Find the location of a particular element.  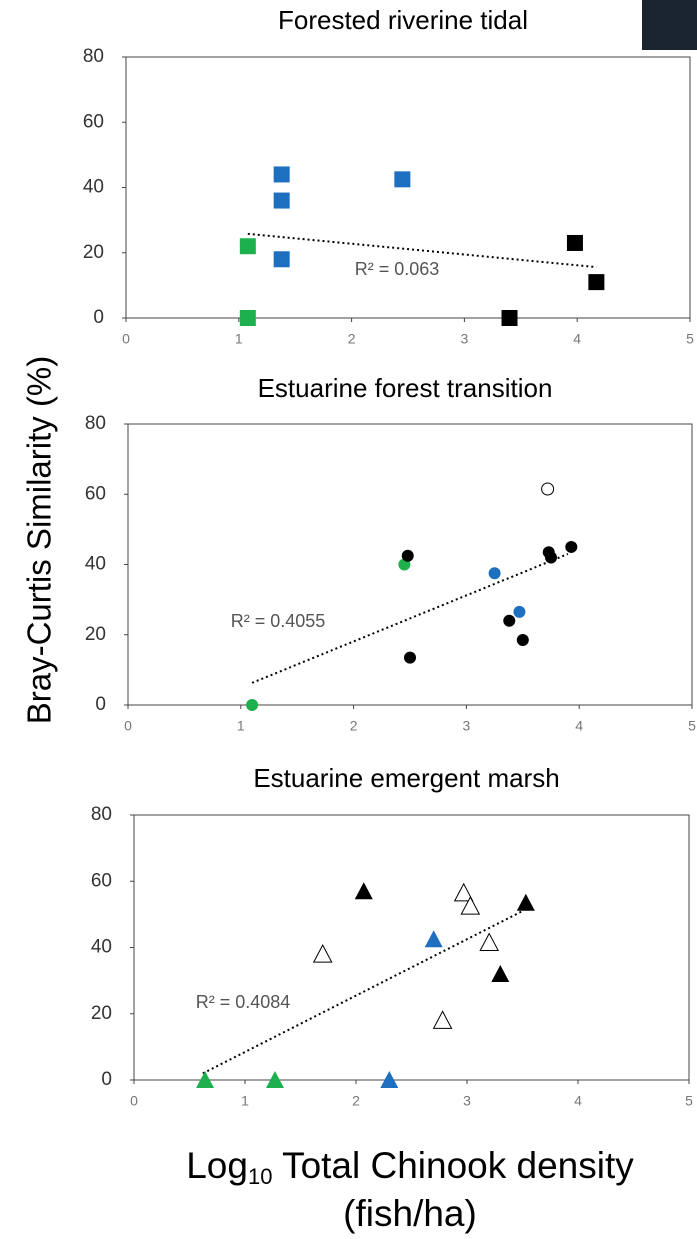

x-axis-label-line2: (fish/ha) is located at coordinates (410, 1213).